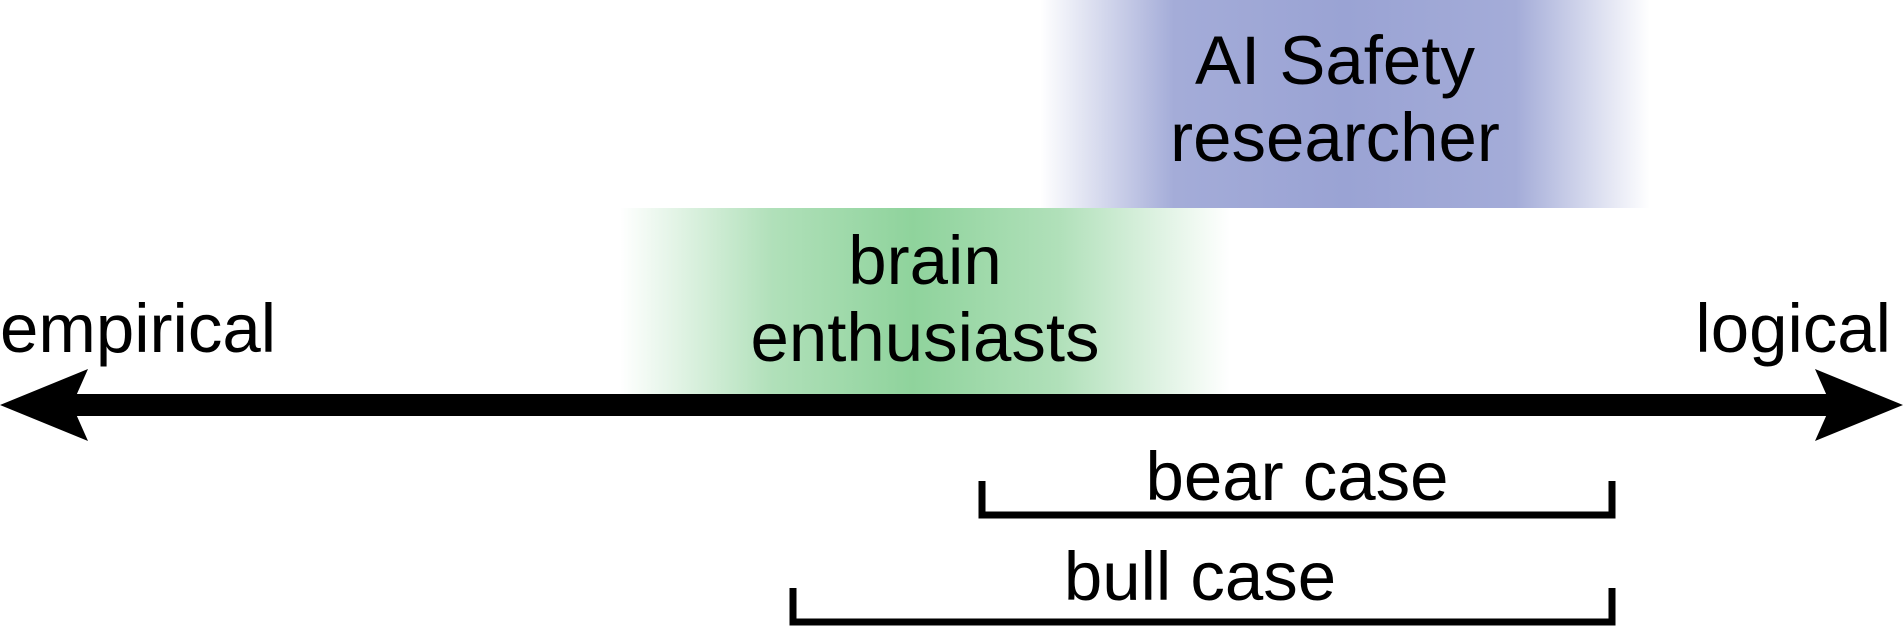  I want to click on ai-safety-band, so click(1345, 104).